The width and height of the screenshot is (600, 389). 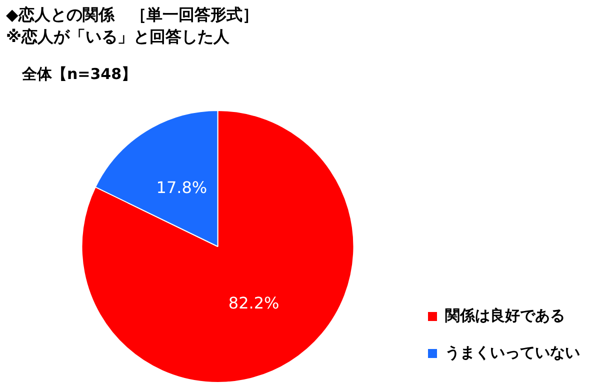 What do you see at coordinates (118, 37) in the screenshot?
I see `chart-subtitle: ※恋人が「いる」と回答した人` at bounding box center [118, 37].